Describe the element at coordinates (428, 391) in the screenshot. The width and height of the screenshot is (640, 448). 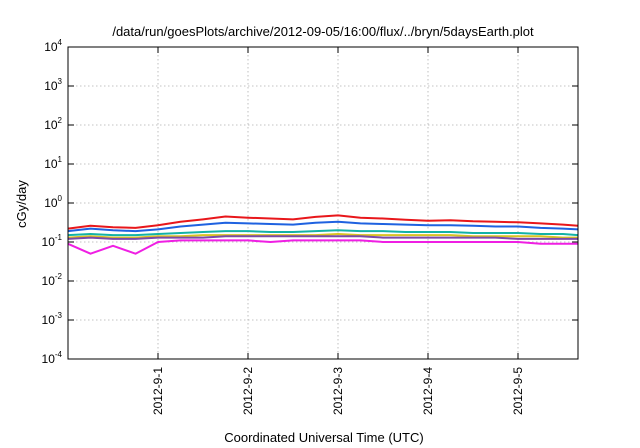
I see `x-tick-label: 2012-9-4` at that location.